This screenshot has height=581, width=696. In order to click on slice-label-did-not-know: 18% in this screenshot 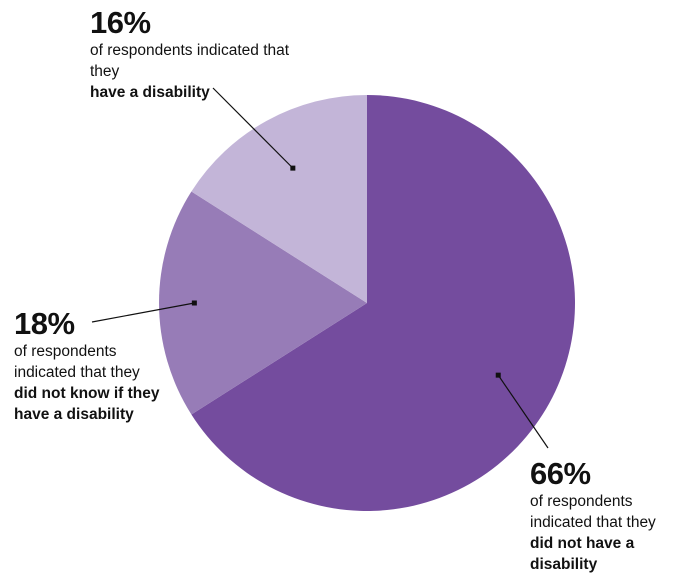, I will do `click(44, 323)`.